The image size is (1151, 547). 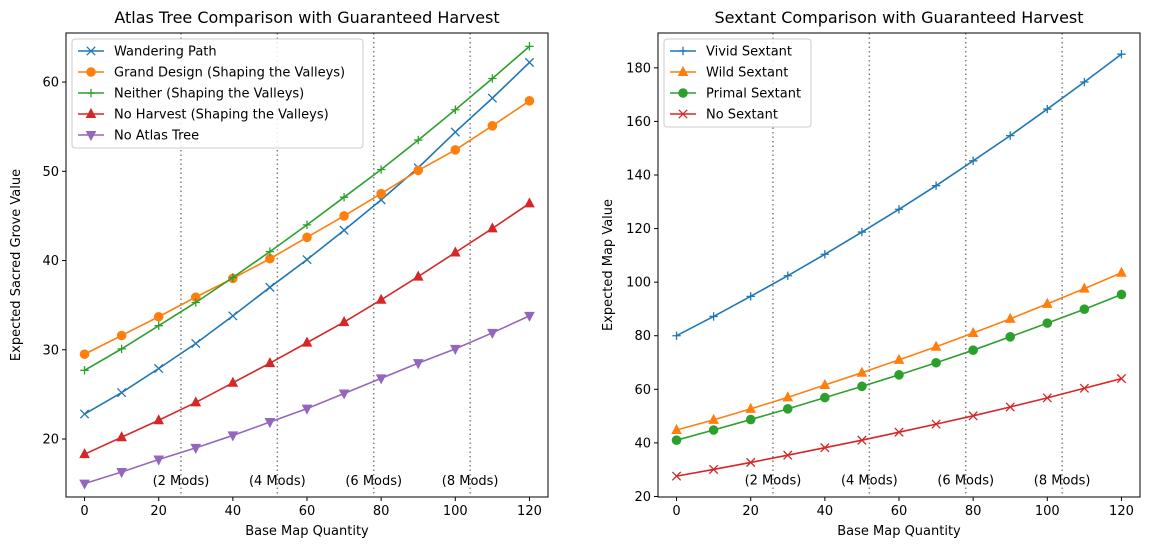 I want to click on y-tick-label: 40, so click(x=50, y=261).